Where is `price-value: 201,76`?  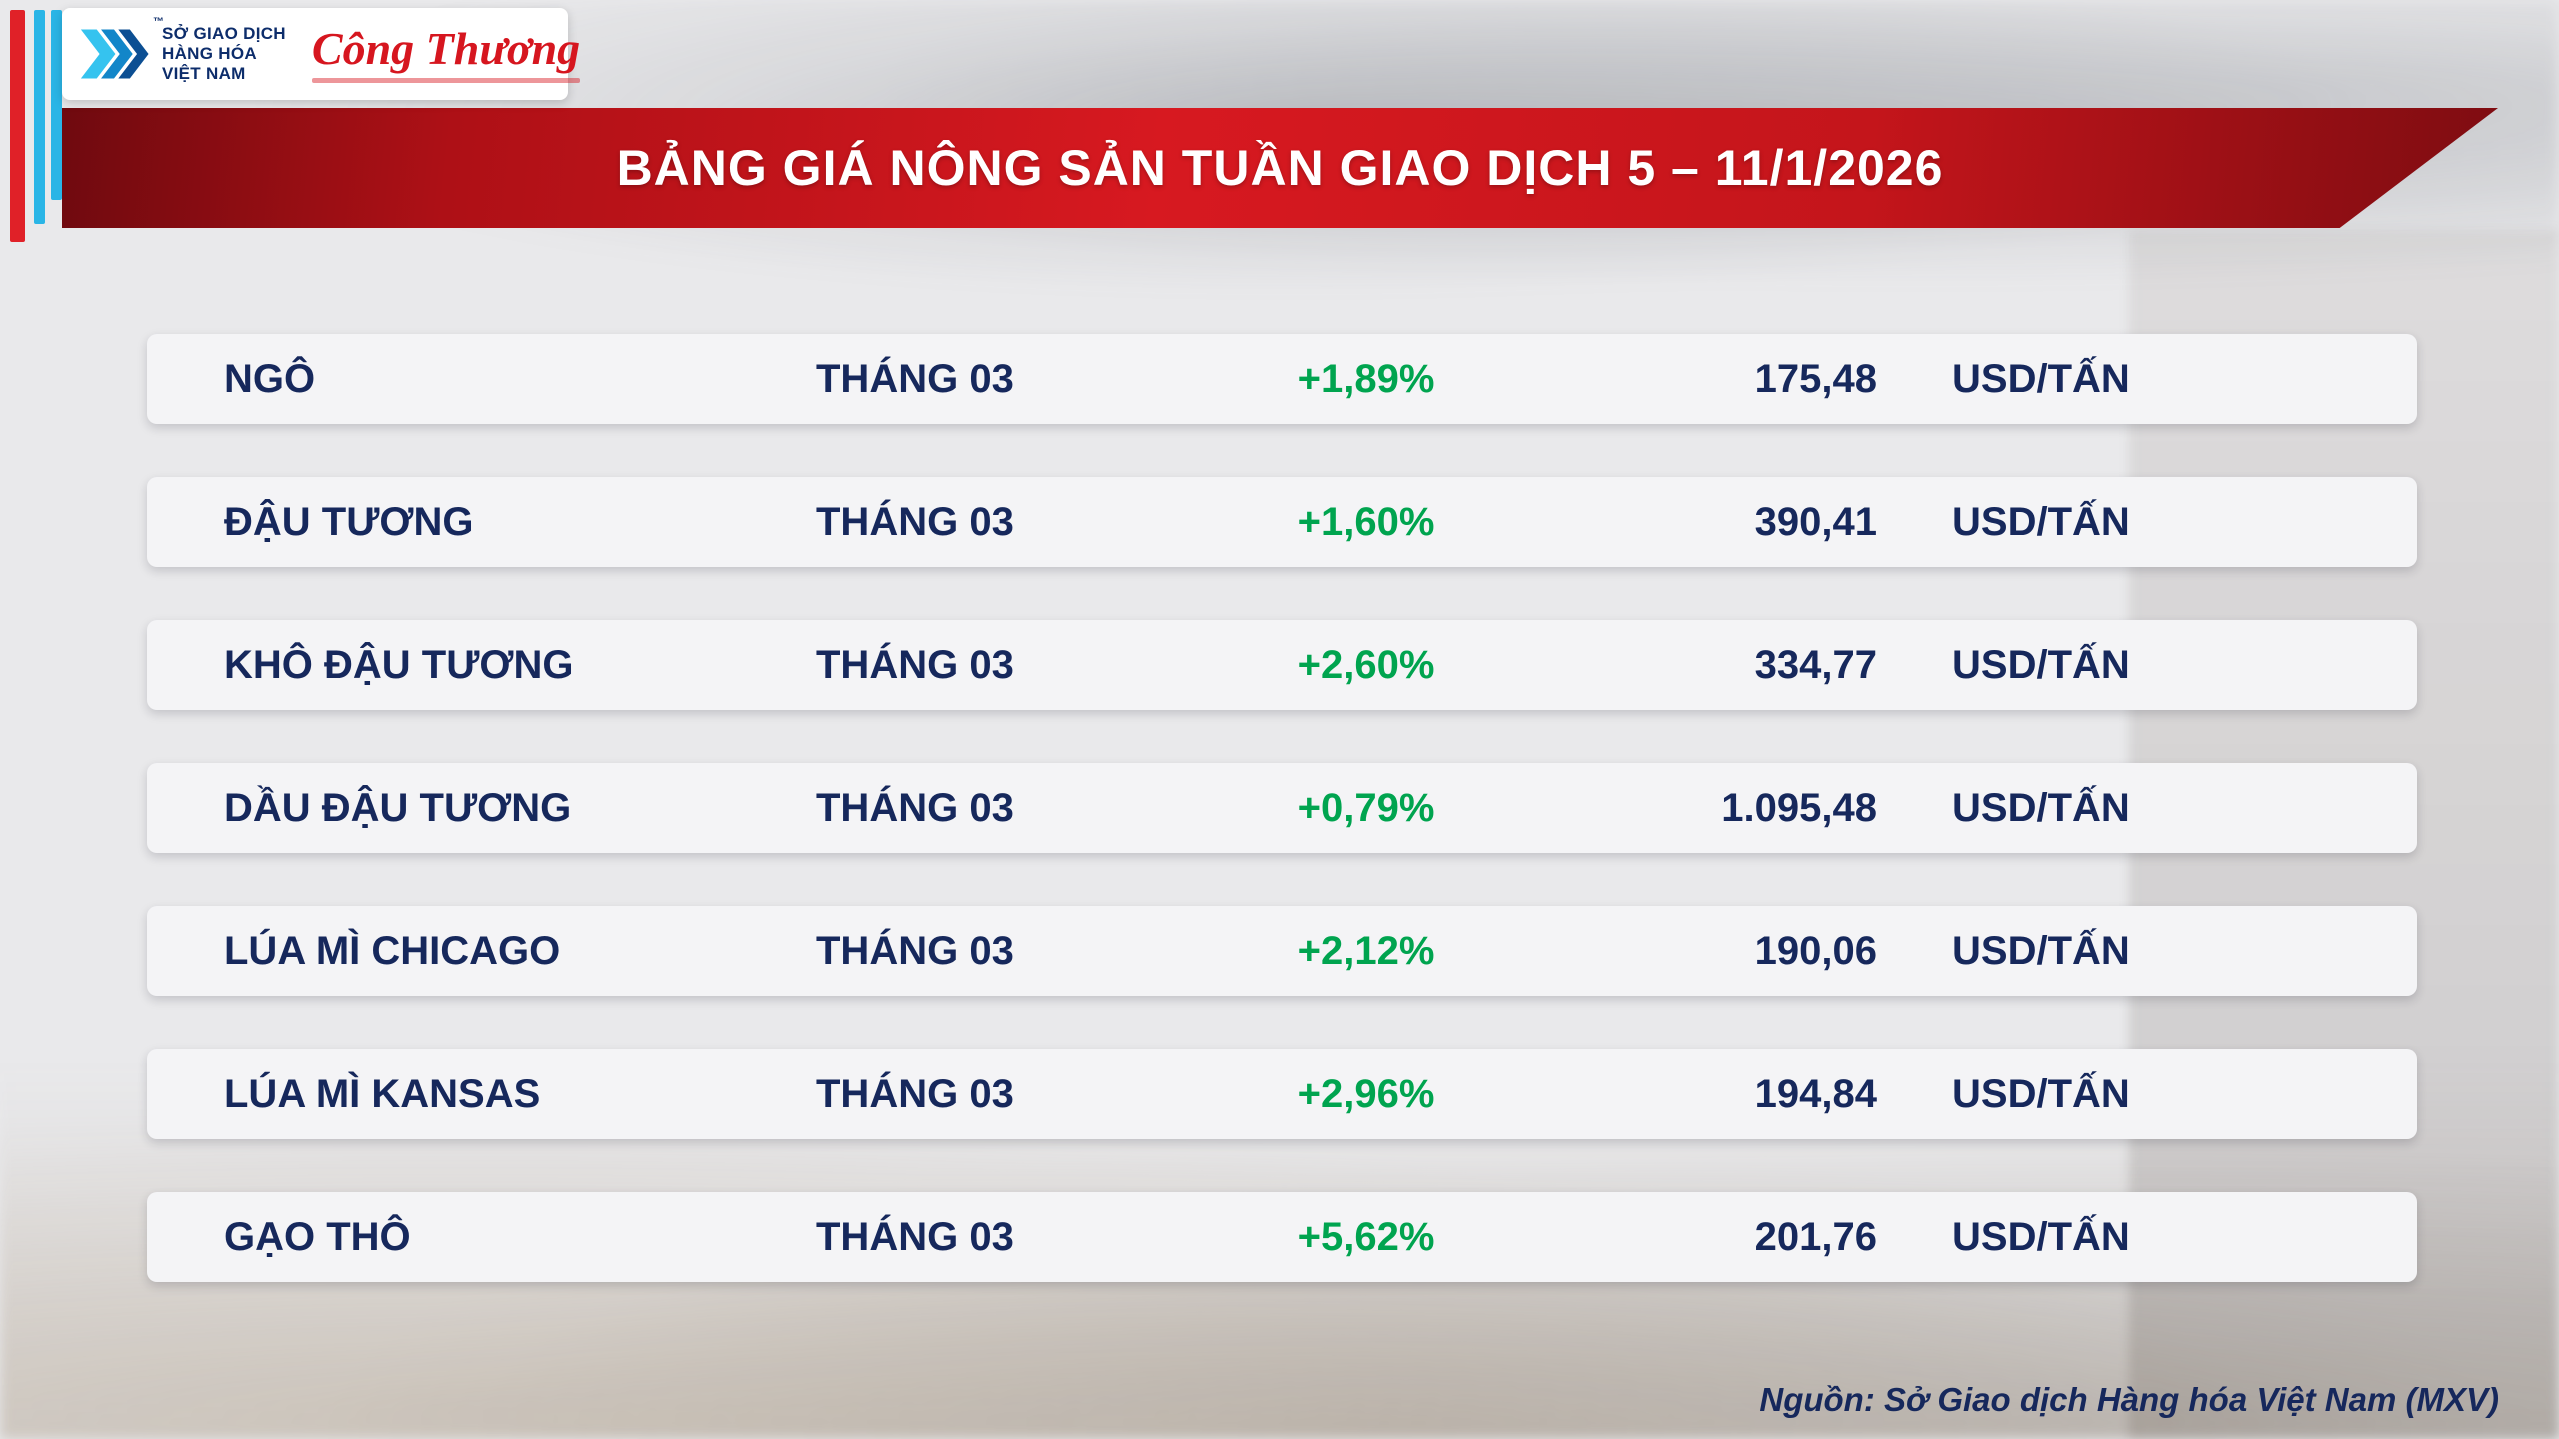
price-value: 201,76 is located at coordinates (1815, 1236).